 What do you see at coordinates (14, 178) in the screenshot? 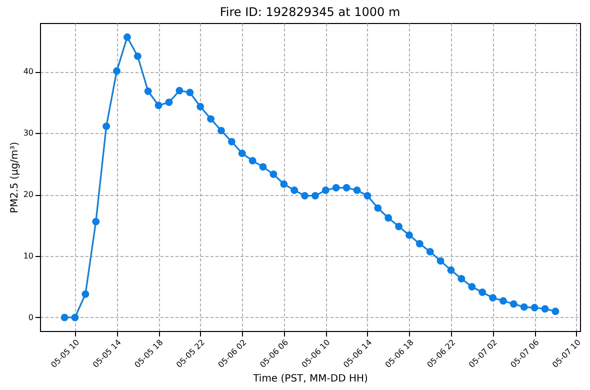
I see `y-axis-title: PM2.5 (µg/m³)` at bounding box center [14, 178].